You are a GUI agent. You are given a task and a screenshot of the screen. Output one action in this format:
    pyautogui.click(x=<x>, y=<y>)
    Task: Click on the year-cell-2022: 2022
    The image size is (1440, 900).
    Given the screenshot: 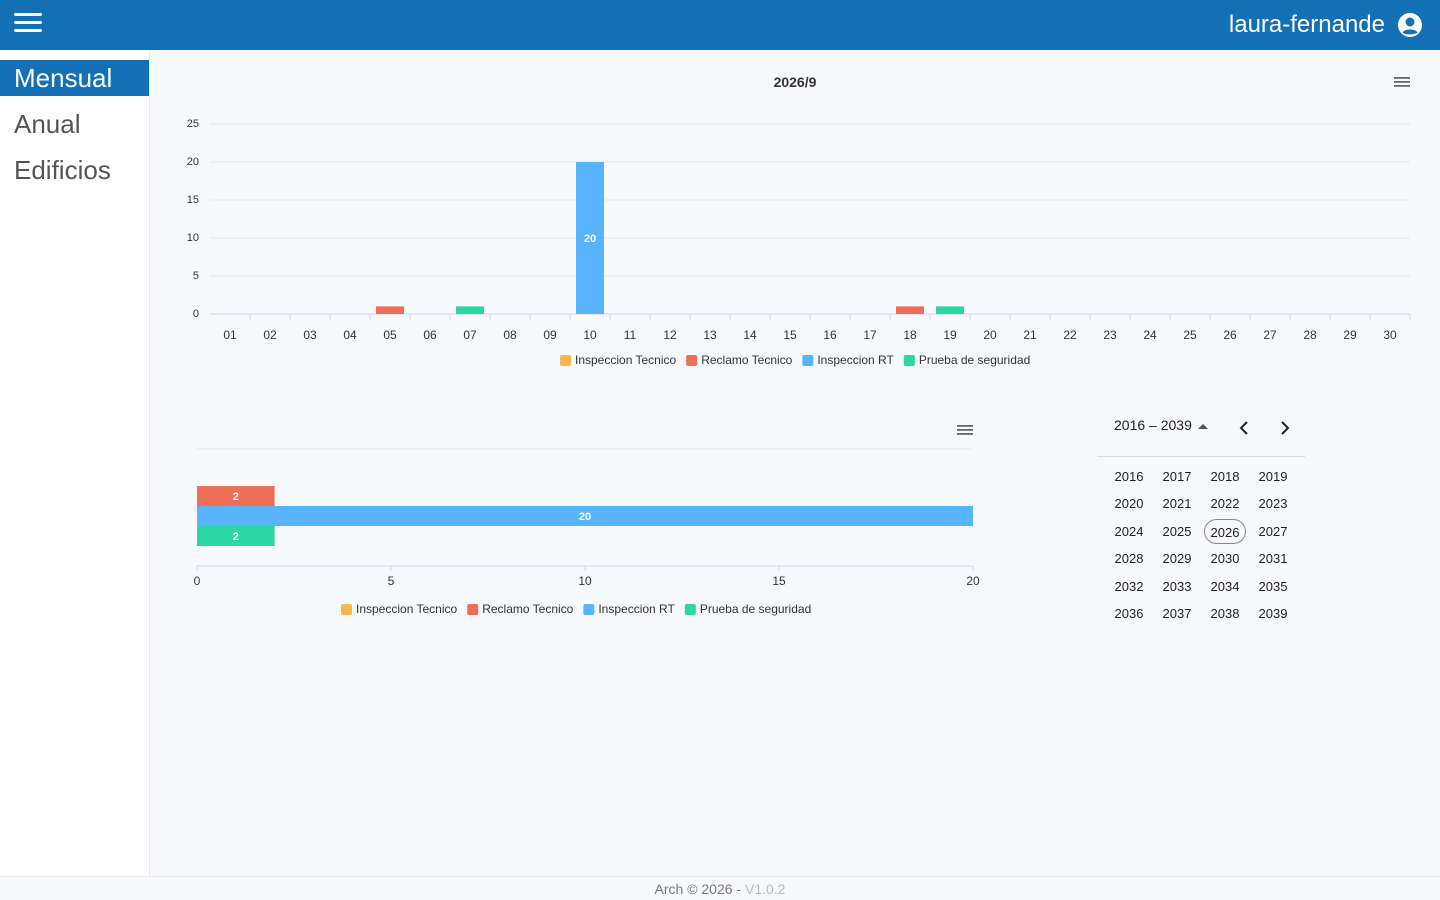 What is the action you would take?
    pyautogui.click(x=1225, y=504)
    